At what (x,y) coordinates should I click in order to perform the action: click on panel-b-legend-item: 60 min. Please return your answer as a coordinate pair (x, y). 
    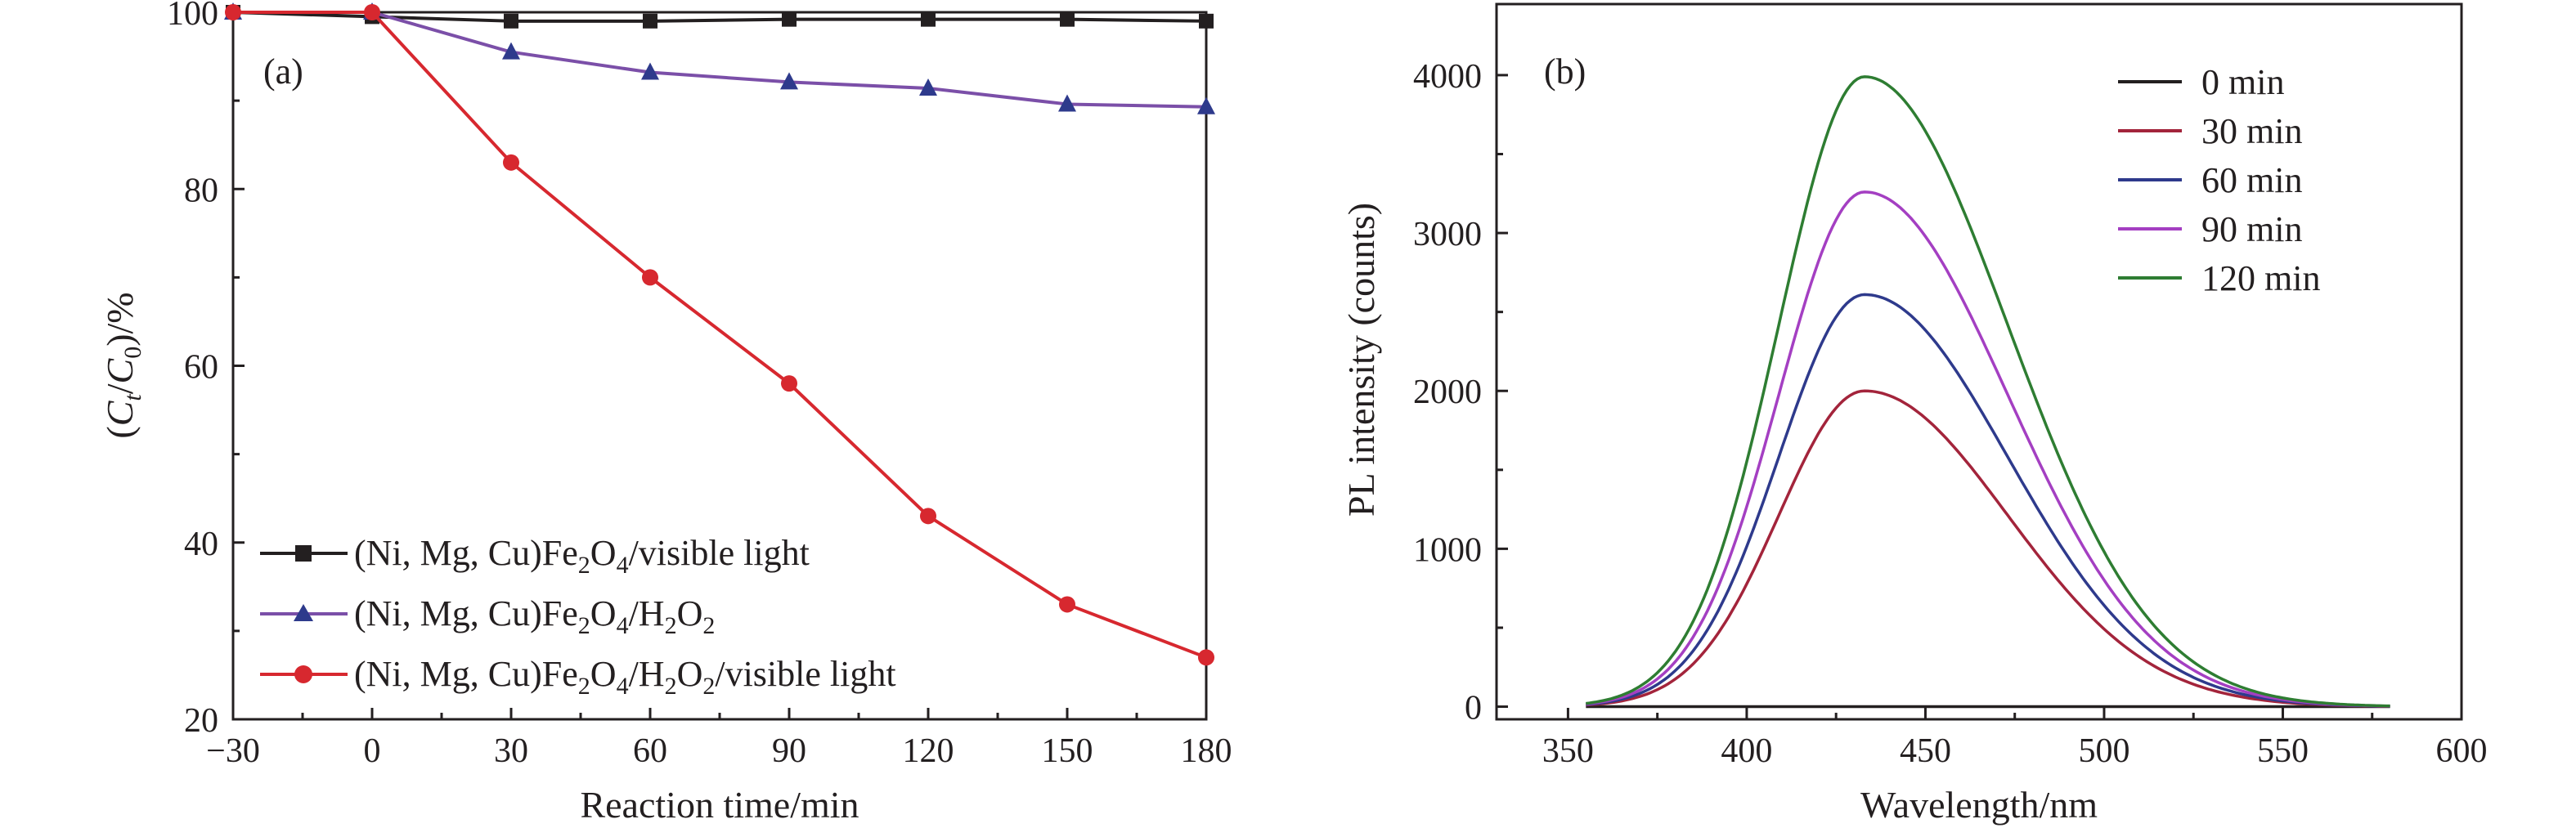
    Looking at the image, I should click on (2210, 180).